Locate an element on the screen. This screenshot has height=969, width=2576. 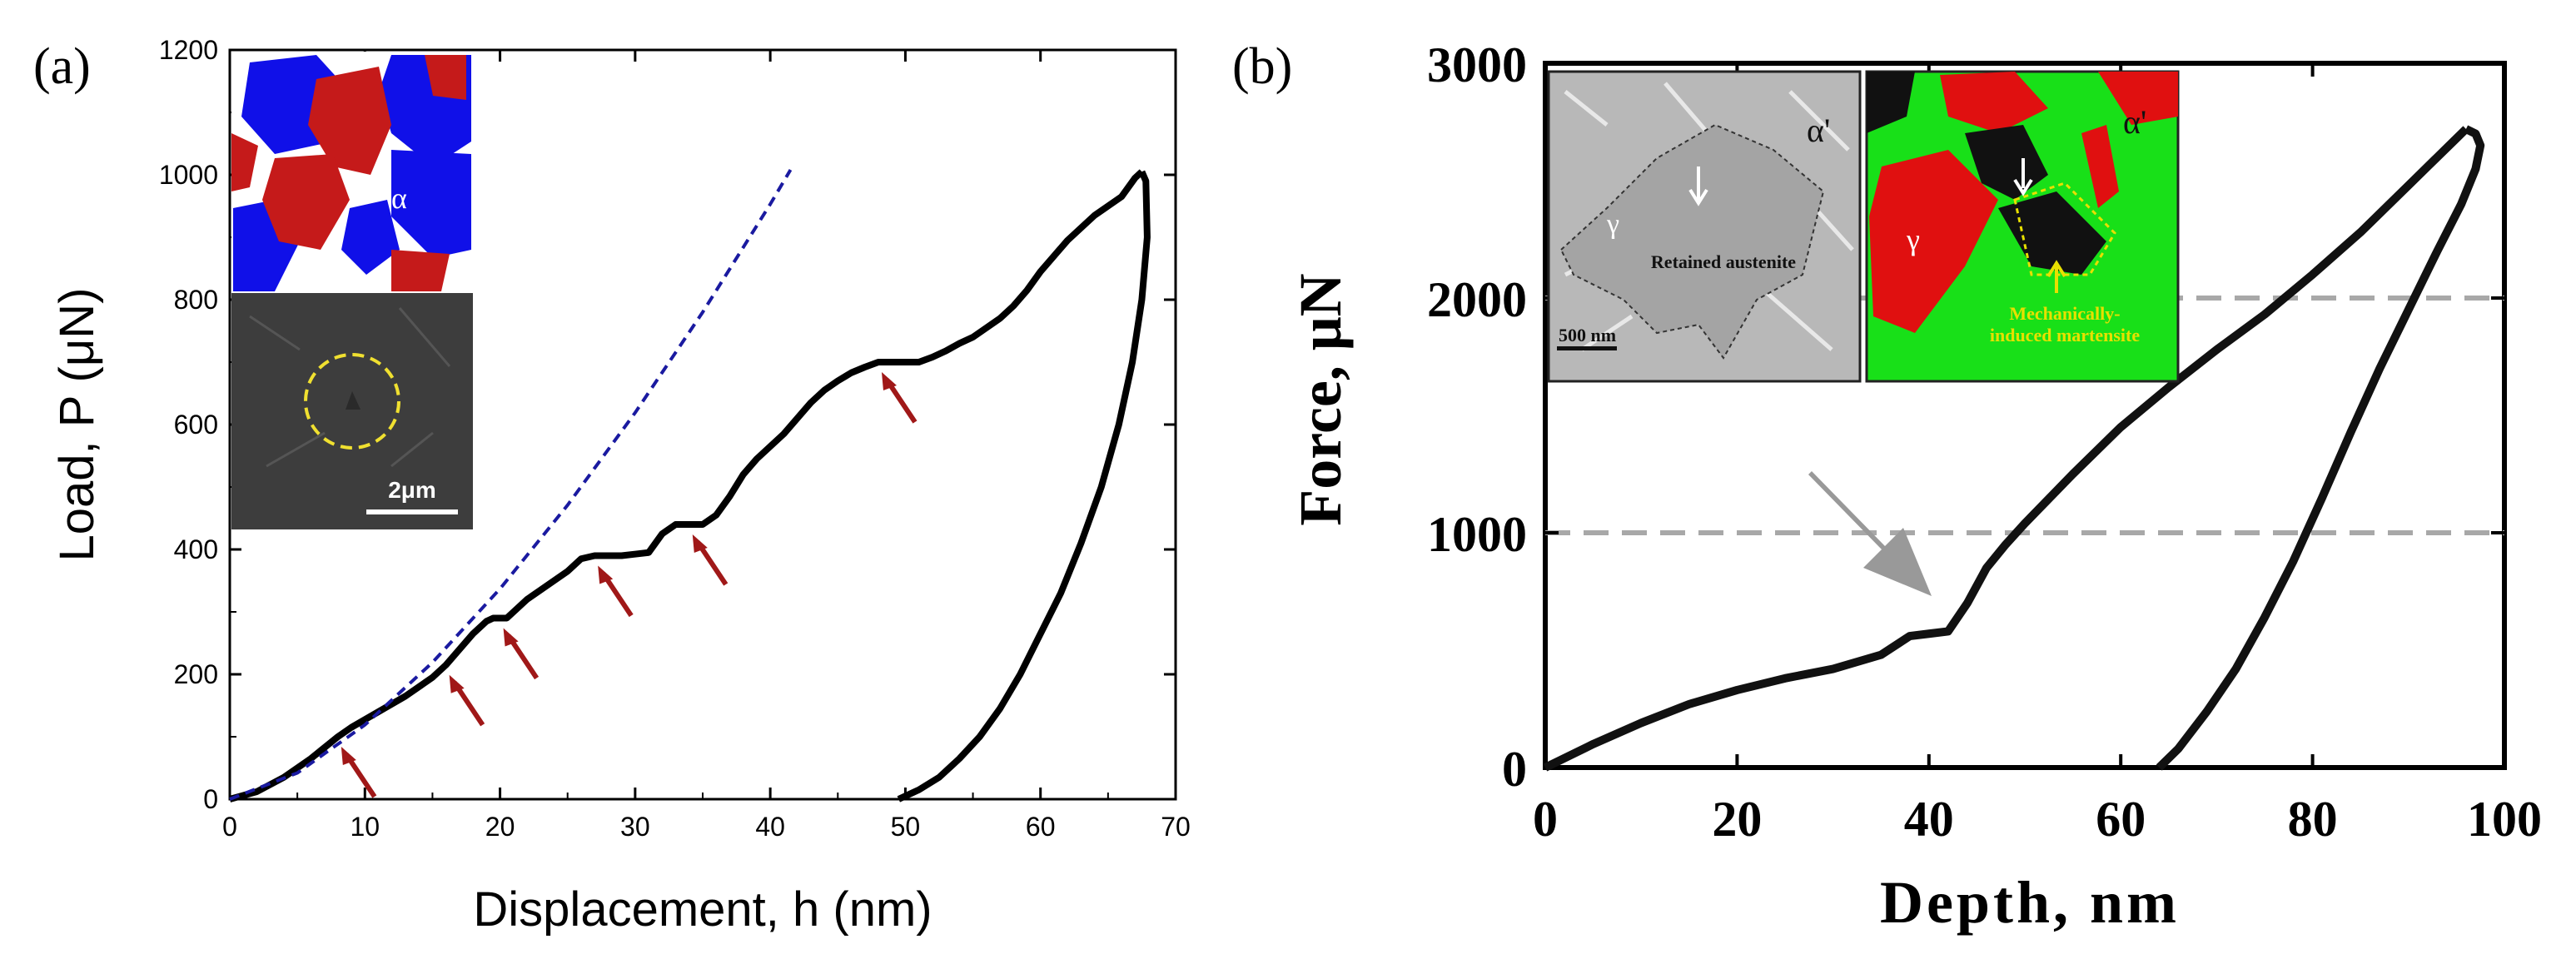
map-inset-alpha-label: α' is located at coordinates (2134, 122).